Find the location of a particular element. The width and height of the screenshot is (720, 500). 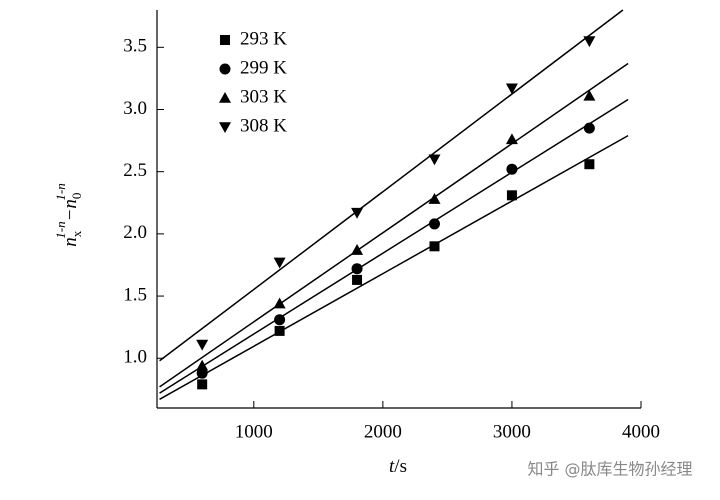

legend-label: 308 K is located at coordinates (263, 125).